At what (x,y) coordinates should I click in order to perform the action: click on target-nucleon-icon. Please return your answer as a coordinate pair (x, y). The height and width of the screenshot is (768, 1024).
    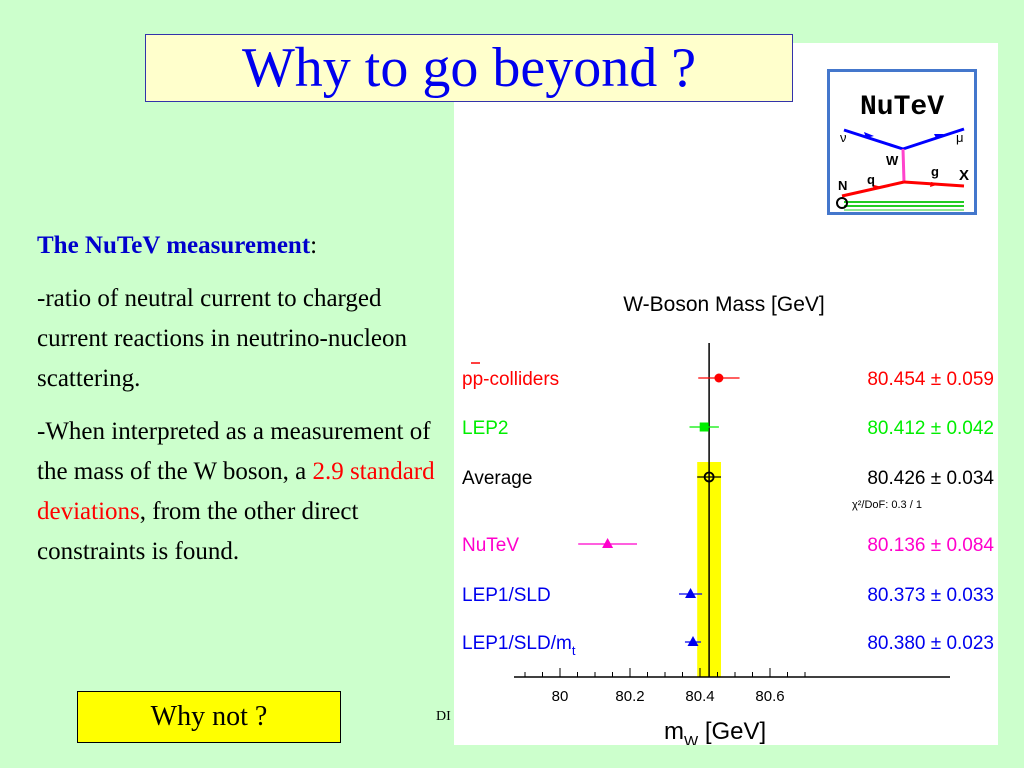
    Looking at the image, I should click on (842, 203).